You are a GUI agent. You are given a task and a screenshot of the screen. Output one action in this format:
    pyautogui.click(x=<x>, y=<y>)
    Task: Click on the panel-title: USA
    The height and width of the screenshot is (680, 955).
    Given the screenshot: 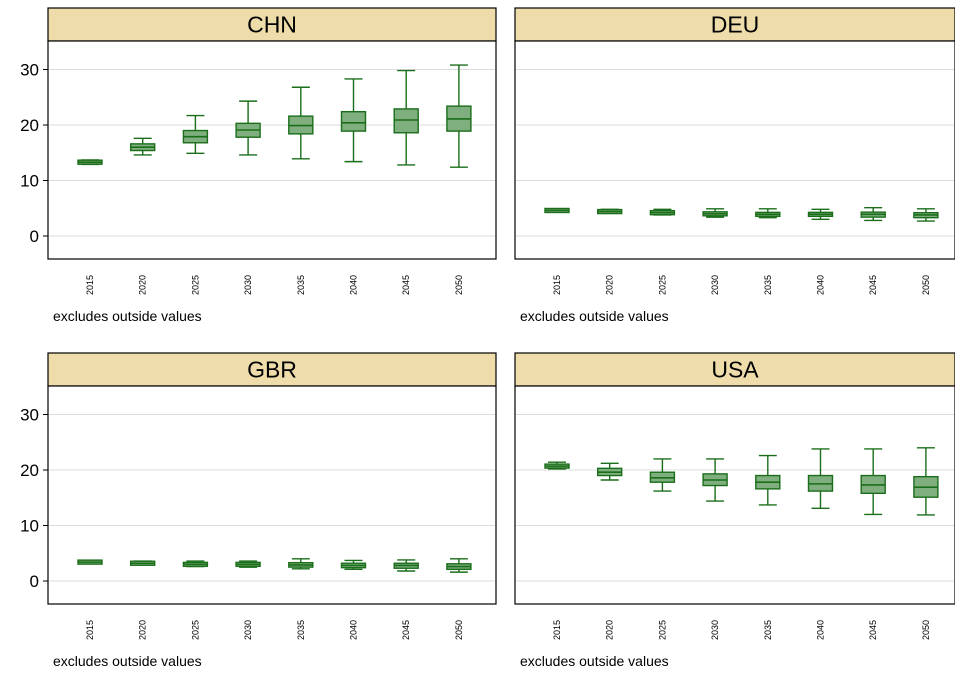 What is the action you would take?
    pyautogui.click(x=735, y=370)
    